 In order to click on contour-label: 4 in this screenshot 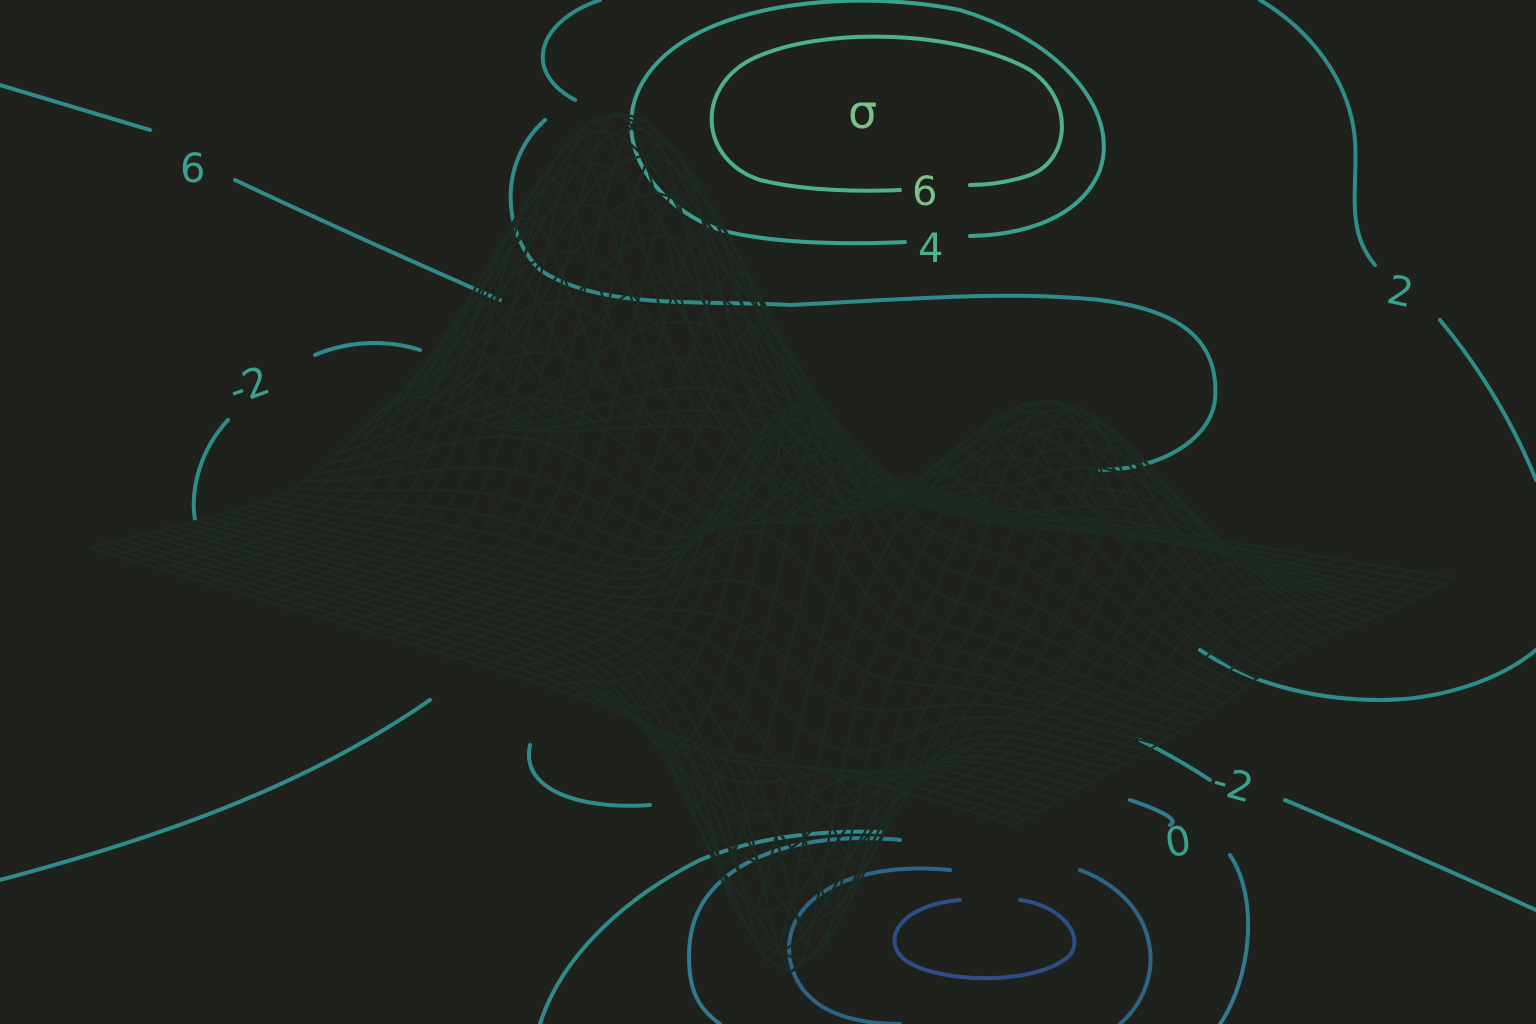, I will do `click(930, 249)`.